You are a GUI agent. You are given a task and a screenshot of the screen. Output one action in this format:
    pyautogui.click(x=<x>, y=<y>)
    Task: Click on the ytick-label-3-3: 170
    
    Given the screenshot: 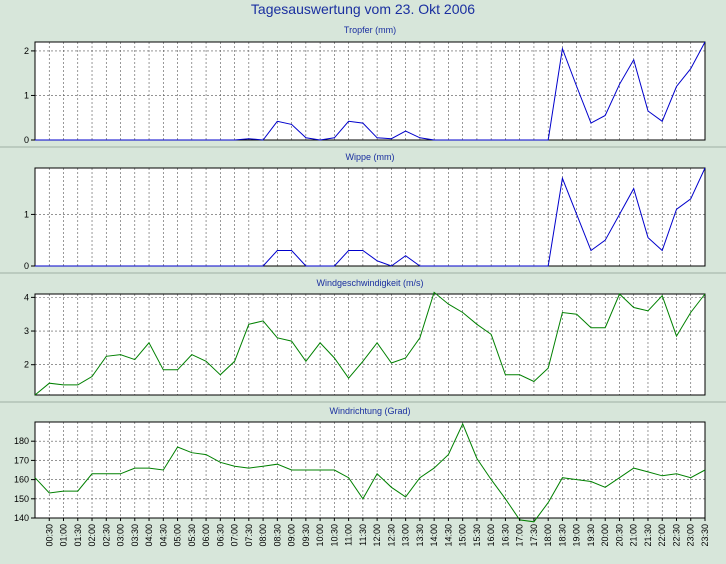 What is the action you would take?
    pyautogui.click(x=21, y=460)
    